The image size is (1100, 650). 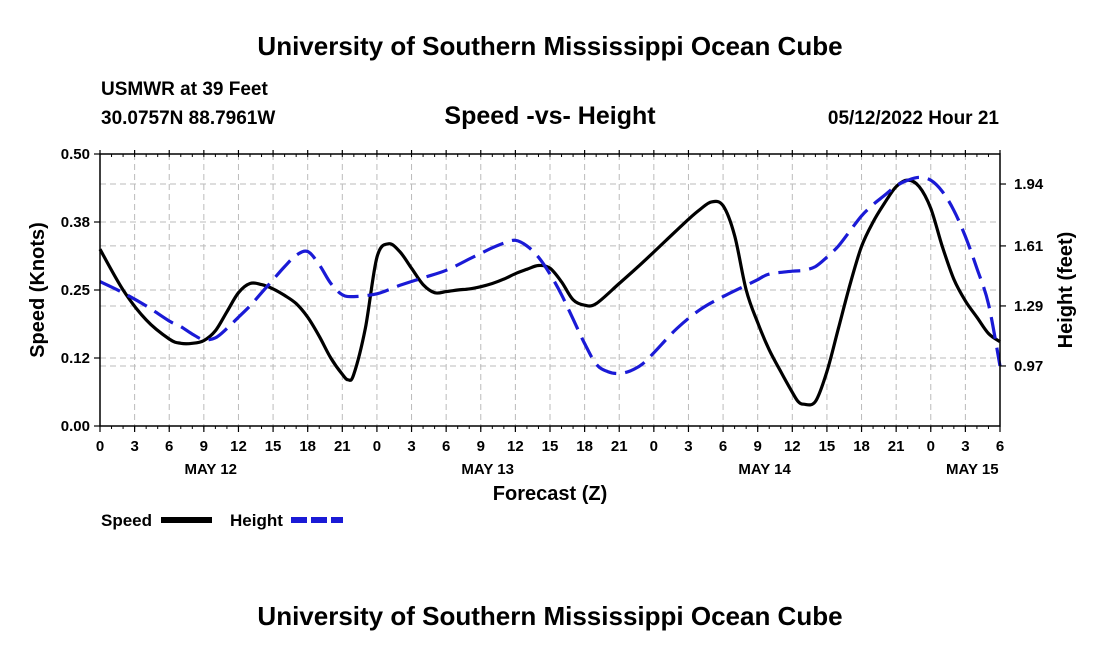 I want to click on y-tick-label: 0.12, so click(x=75, y=358).